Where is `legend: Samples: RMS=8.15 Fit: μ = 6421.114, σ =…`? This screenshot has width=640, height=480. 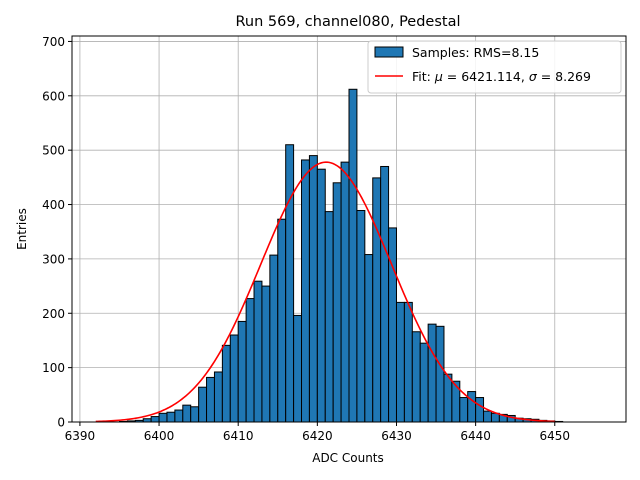
legend: Samples: RMS=8.15 Fit: μ = 6421.114, σ =… is located at coordinates (494, 67).